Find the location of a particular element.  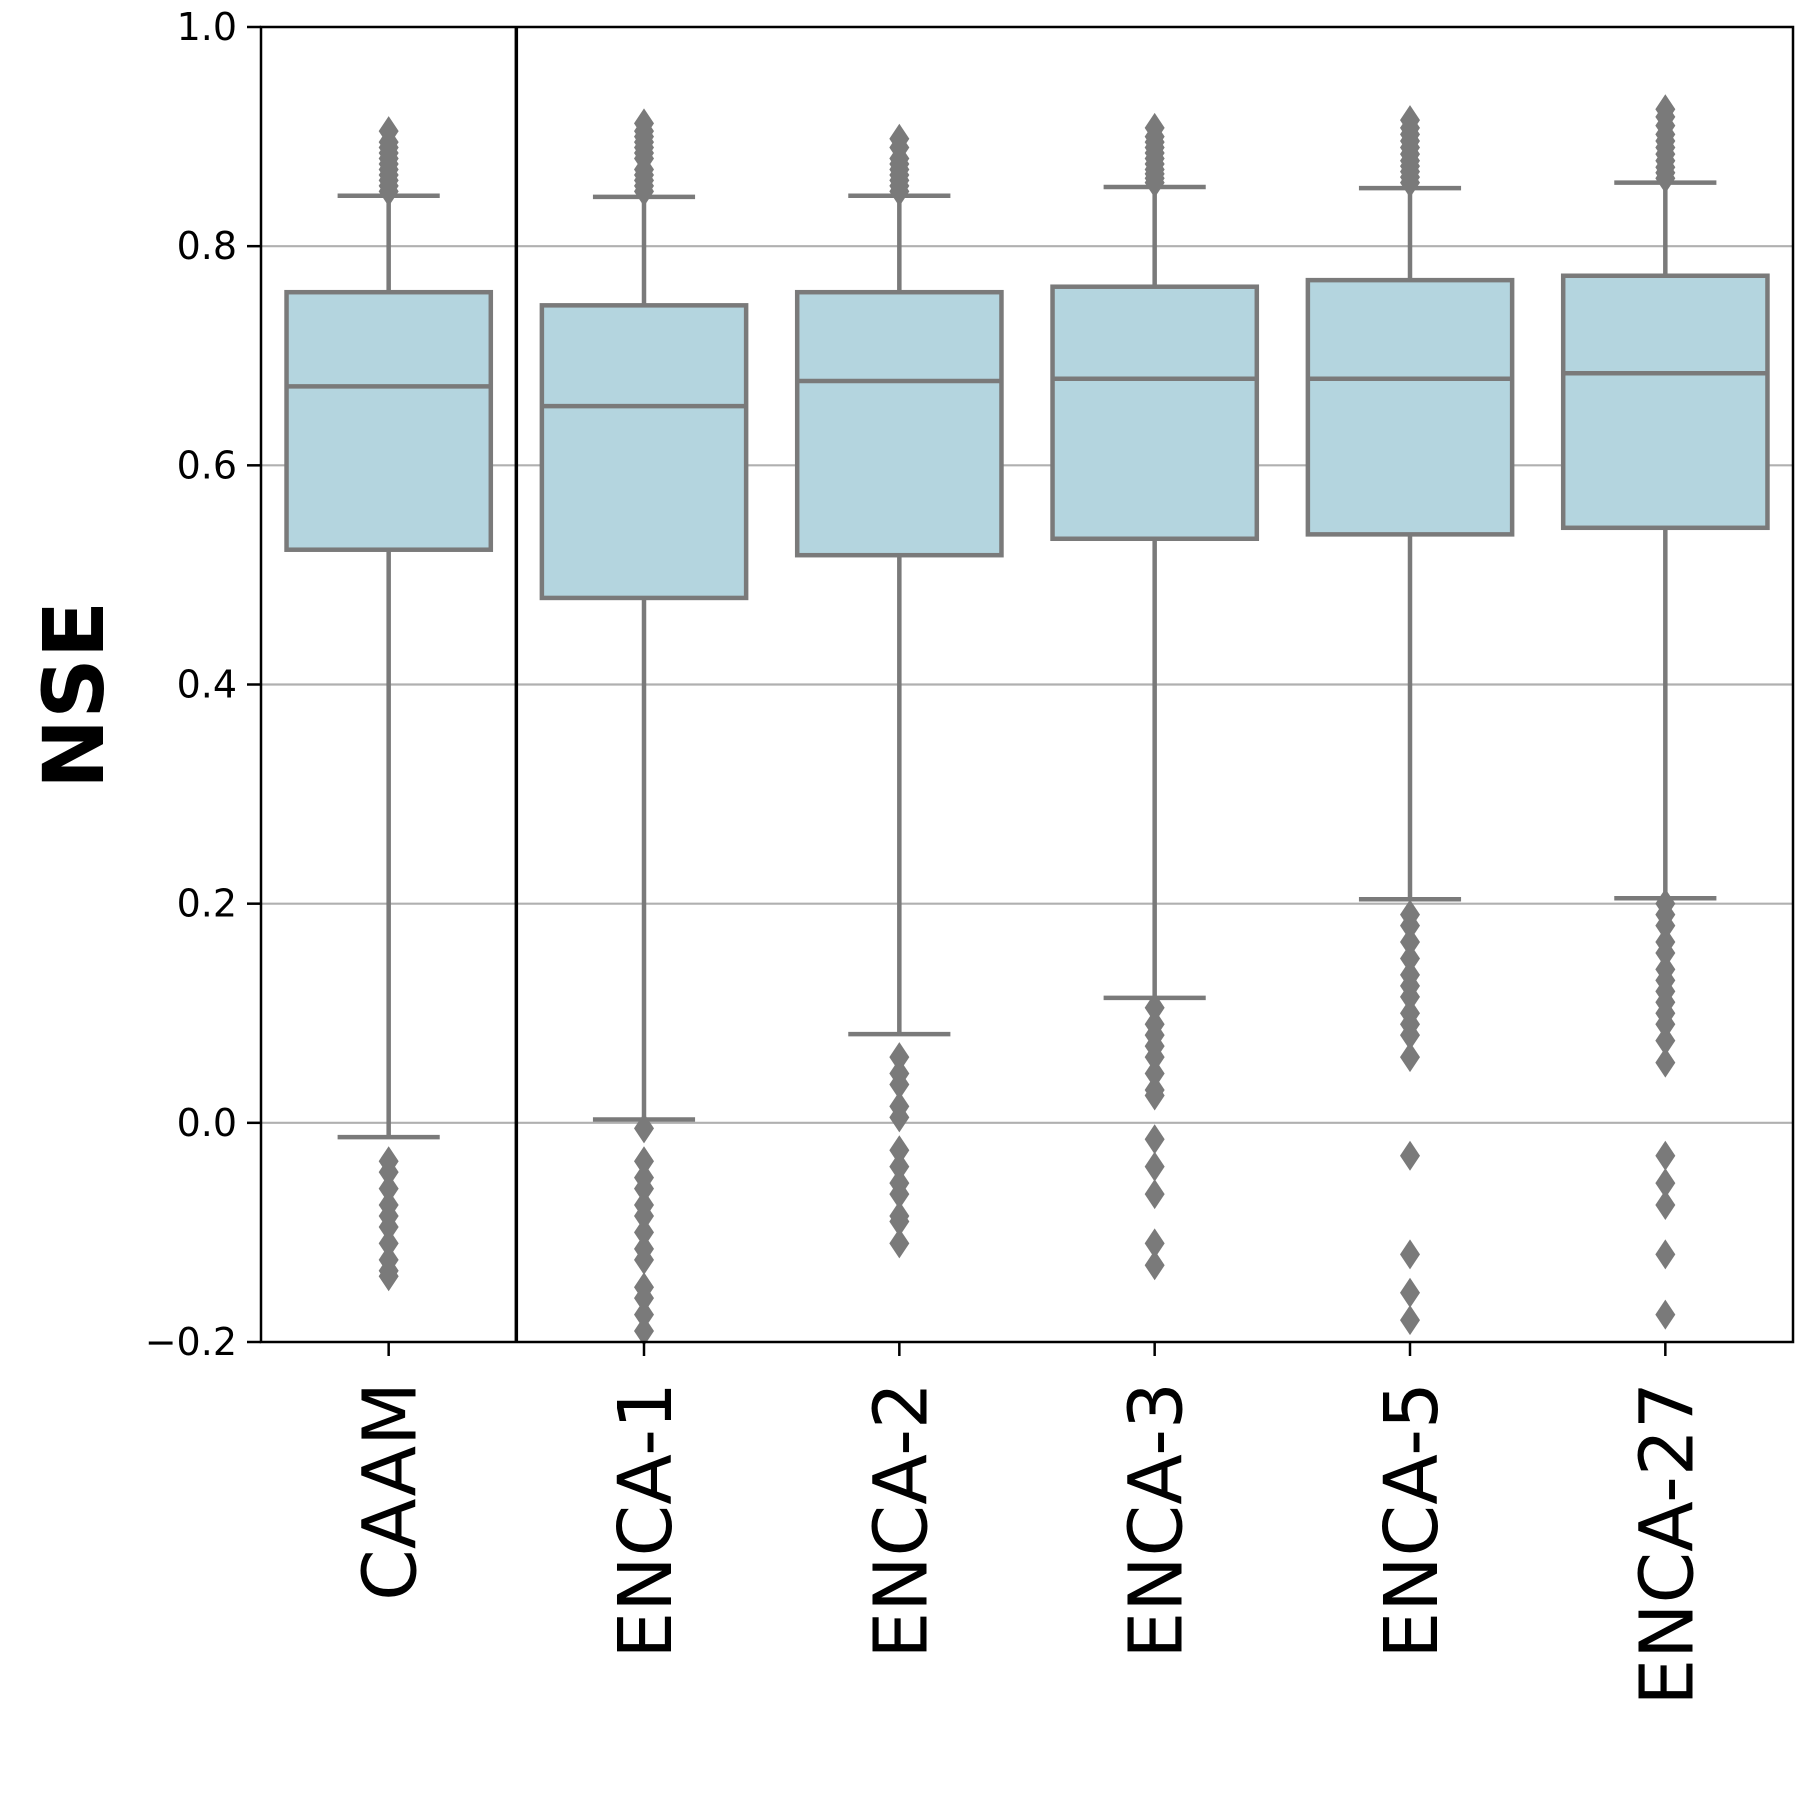

x-tick-label: ENCA-5 is located at coordinates (1412, 1520).